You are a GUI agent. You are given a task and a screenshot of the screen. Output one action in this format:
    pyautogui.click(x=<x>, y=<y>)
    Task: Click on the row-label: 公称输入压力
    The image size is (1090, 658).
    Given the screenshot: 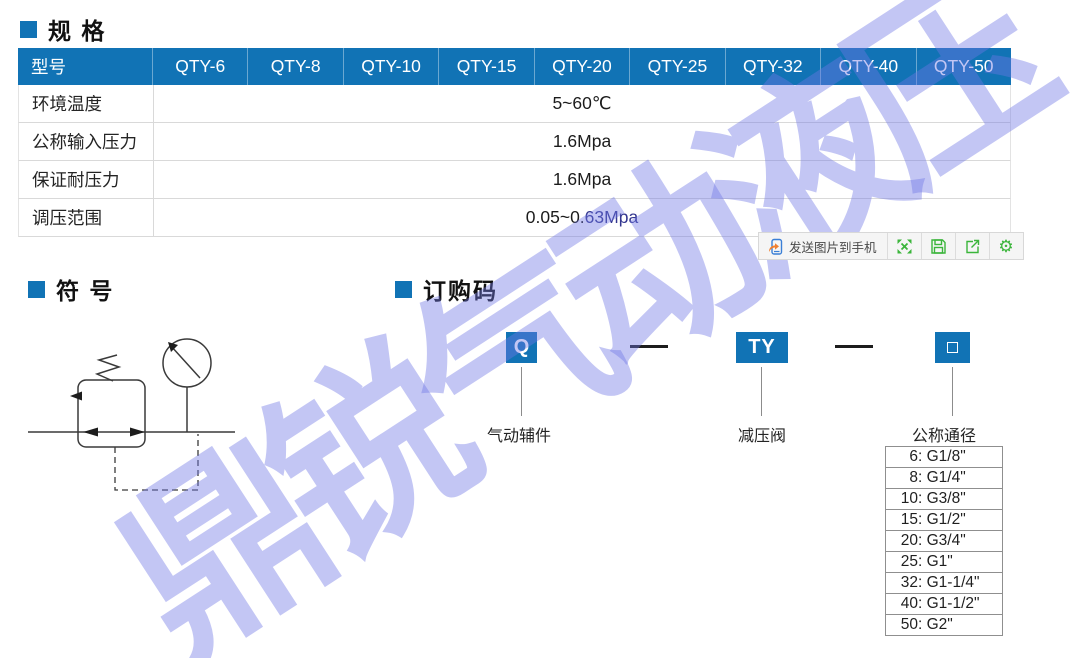 What is the action you would take?
    pyautogui.click(x=86, y=141)
    